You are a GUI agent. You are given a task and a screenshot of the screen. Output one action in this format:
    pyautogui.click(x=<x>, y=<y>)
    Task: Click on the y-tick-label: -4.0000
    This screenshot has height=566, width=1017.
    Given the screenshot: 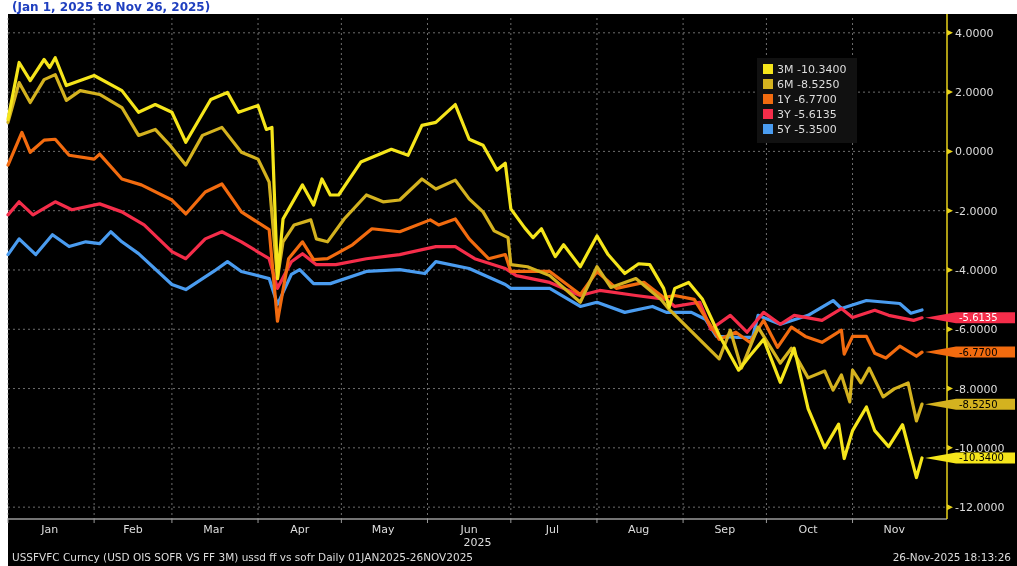 What is the action you would take?
    pyautogui.click(x=976, y=270)
    